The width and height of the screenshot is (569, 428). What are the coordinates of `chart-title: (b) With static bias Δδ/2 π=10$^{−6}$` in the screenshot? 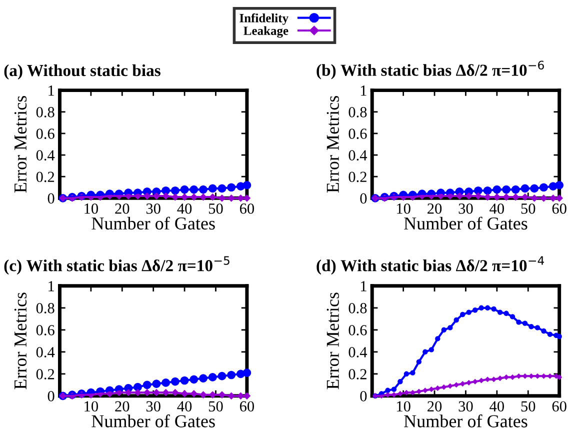 It's located at (430, 70).